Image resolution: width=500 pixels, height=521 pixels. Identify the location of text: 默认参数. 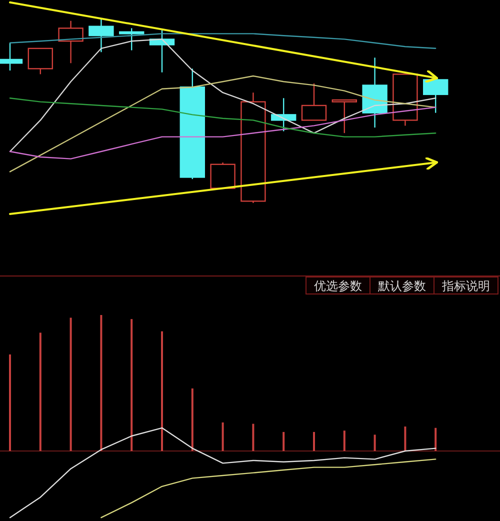
(401, 286).